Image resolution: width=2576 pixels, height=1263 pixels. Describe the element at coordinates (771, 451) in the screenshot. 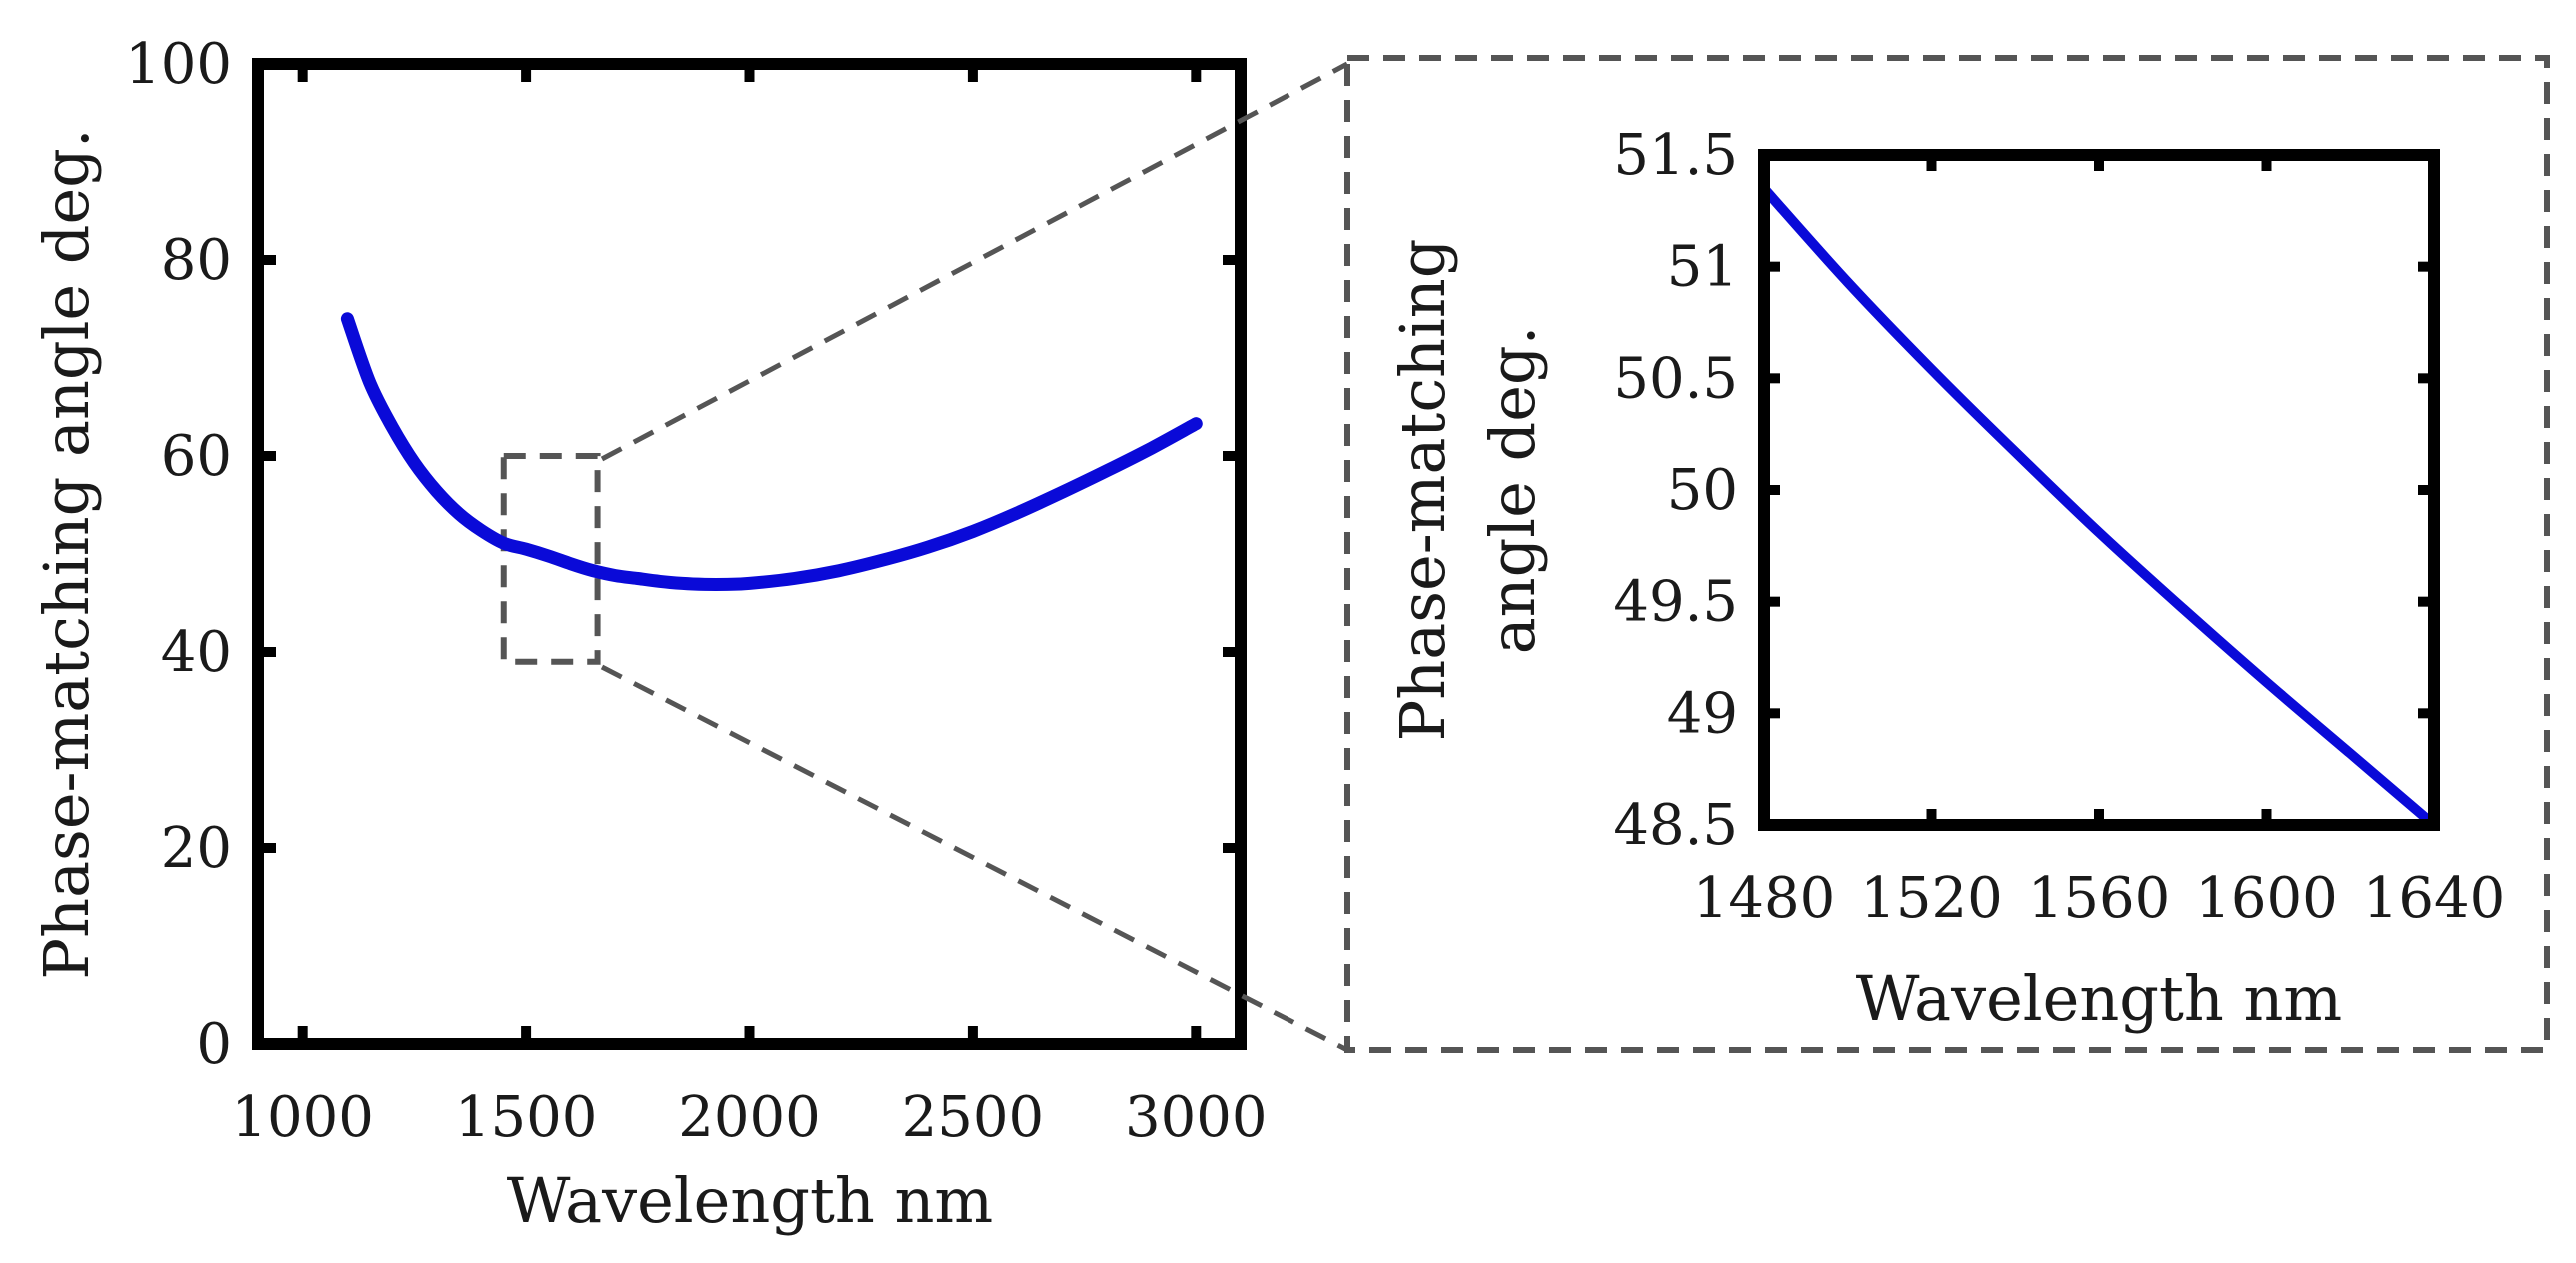

I see `main-series-line` at that location.